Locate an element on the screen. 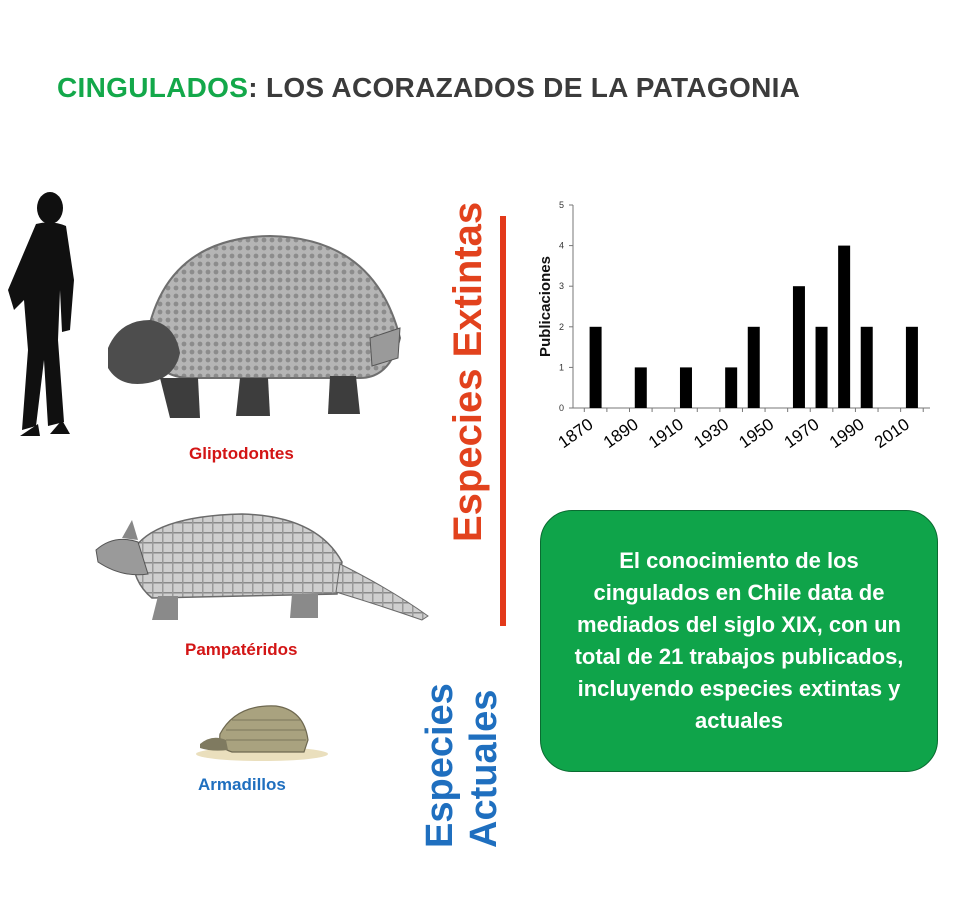 This screenshot has width=960, height=899. especies-actuales-line1: Especies is located at coordinates (440, 765).